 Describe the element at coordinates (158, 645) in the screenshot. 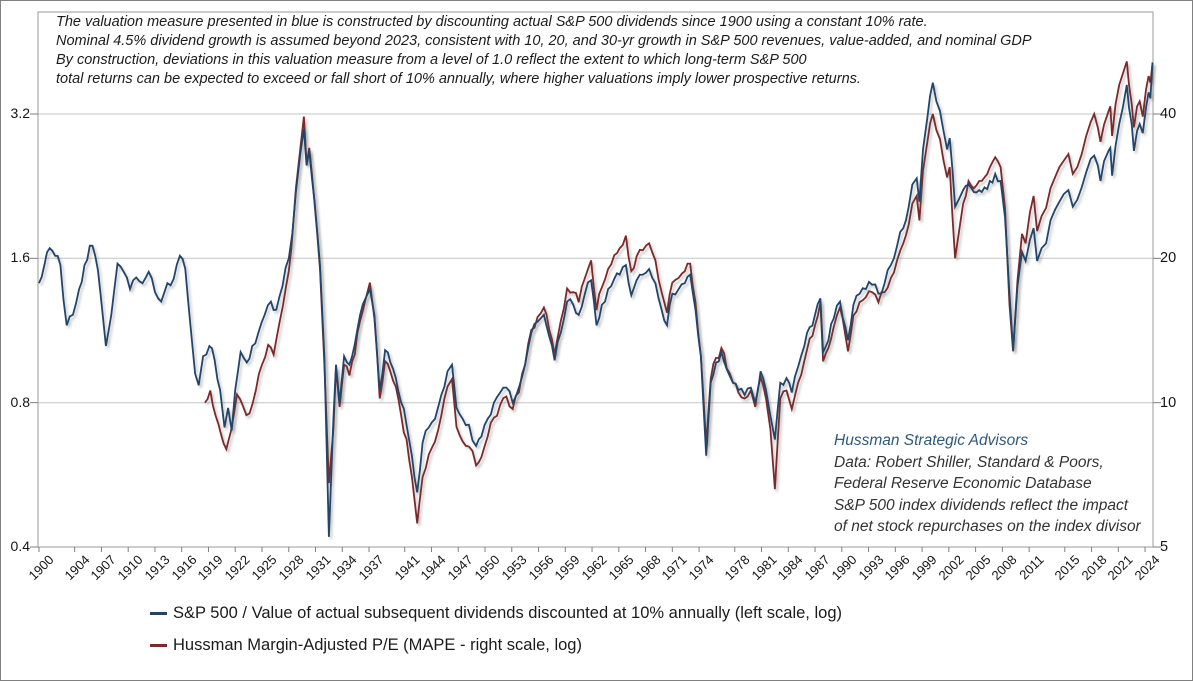

I see `legend-swatch-red` at that location.